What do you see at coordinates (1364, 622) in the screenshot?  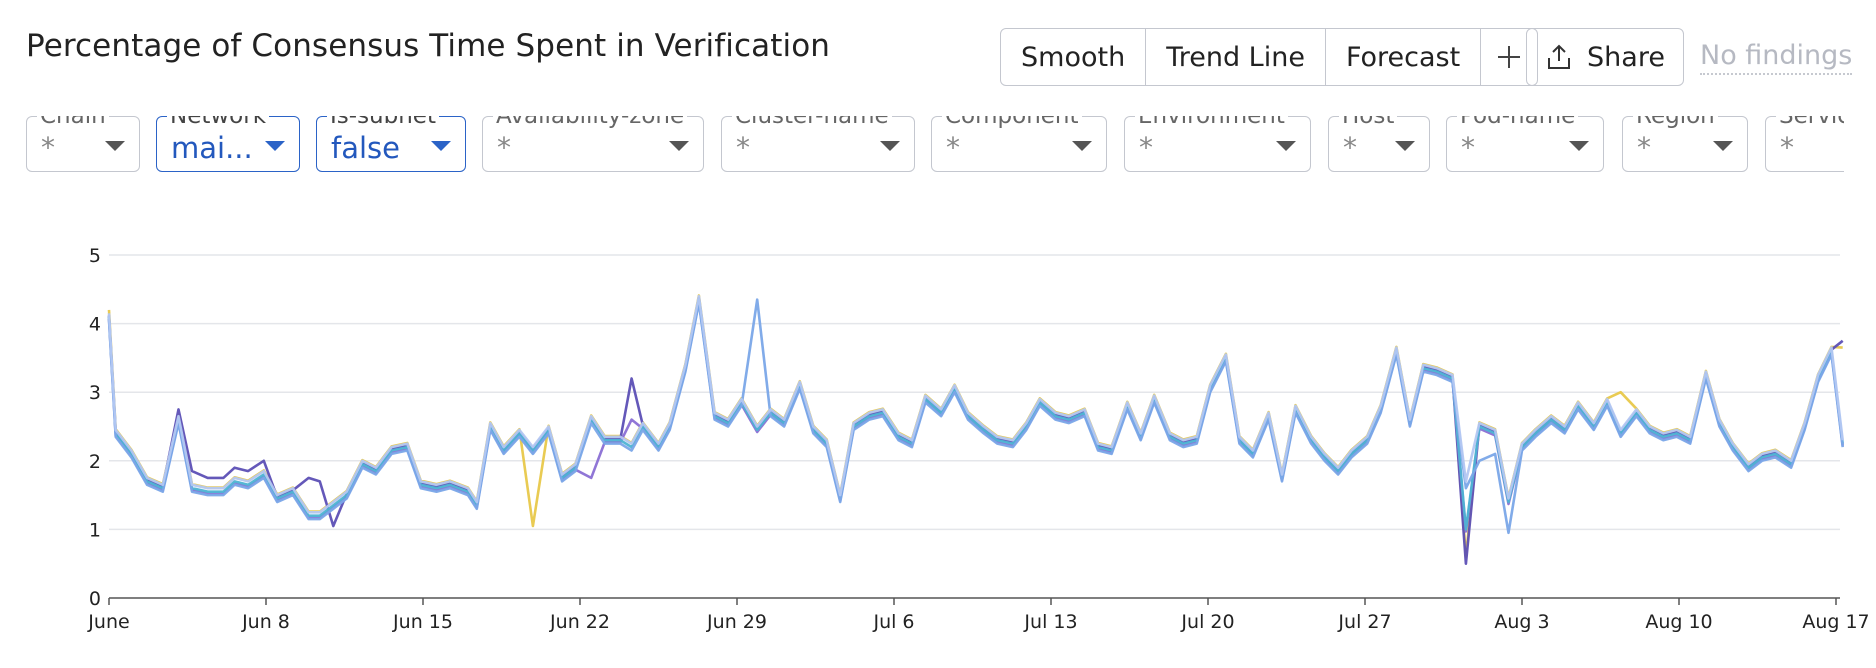 I see `x-tick-label: Jul 27` at bounding box center [1364, 622].